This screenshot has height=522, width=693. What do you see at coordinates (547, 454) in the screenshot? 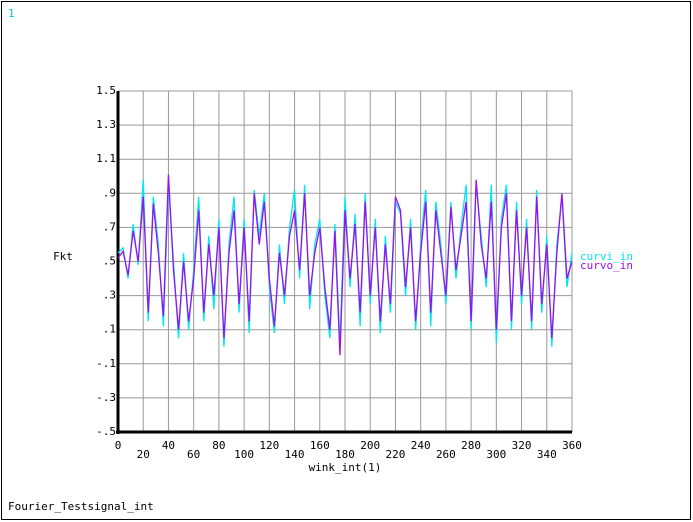
I see `x-tick-label: 340` at bounding box center [547, 454].